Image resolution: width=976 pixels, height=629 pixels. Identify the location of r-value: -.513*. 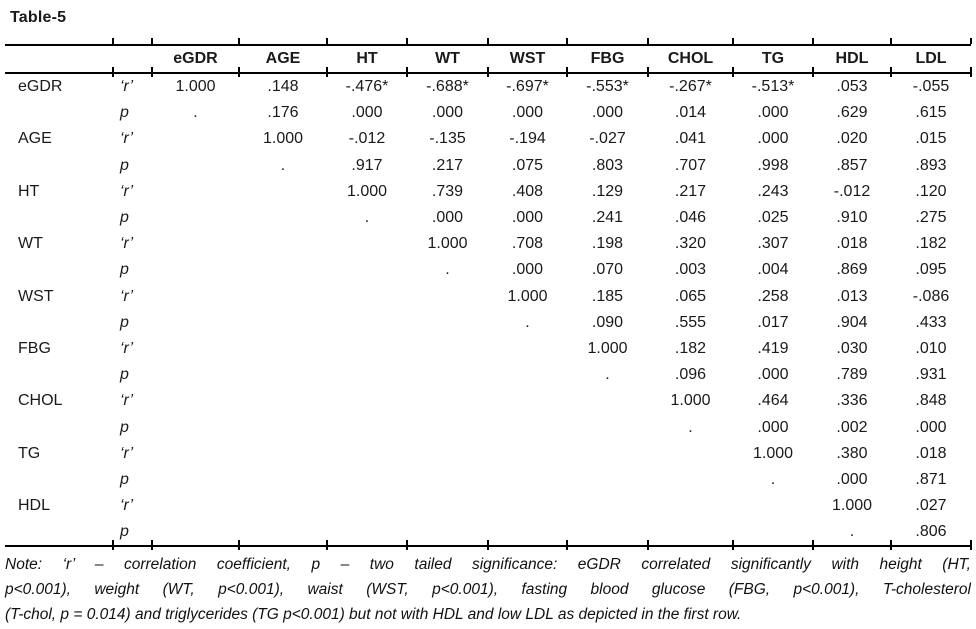
(773, 87).